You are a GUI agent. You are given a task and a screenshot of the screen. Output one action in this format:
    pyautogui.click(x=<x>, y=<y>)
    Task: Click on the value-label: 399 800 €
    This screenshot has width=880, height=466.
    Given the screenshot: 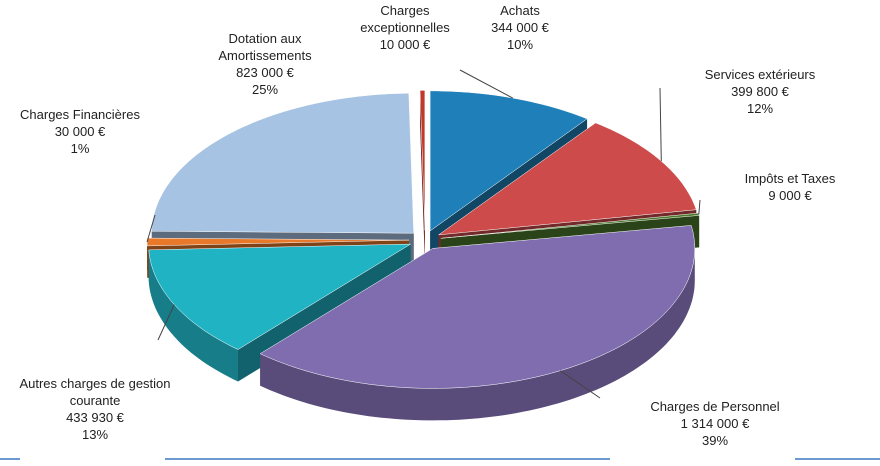 What is the action you would take?
    pyautogui.click(x=760, y=91)
    